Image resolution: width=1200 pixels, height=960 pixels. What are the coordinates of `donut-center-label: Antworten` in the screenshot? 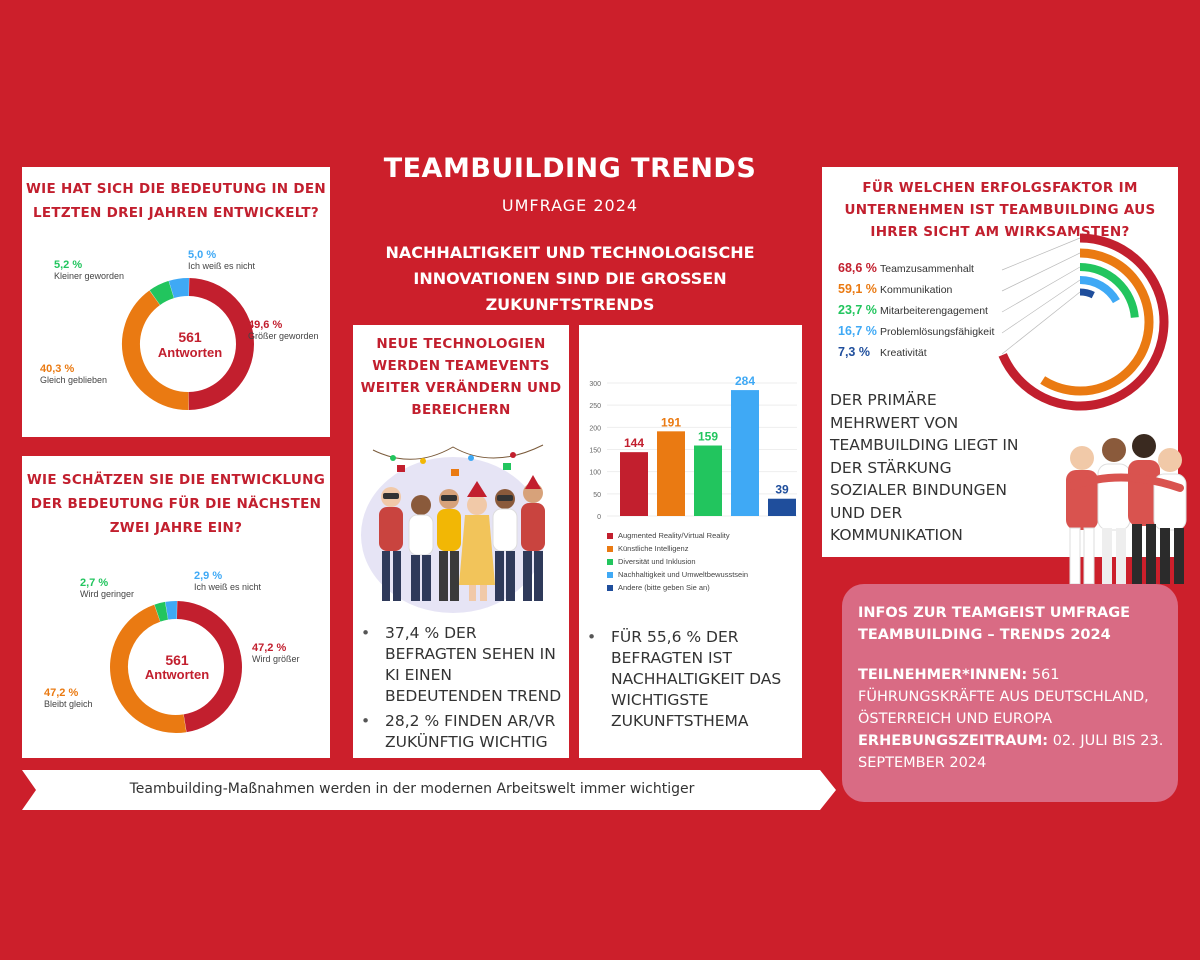 It's located at (190, 352).